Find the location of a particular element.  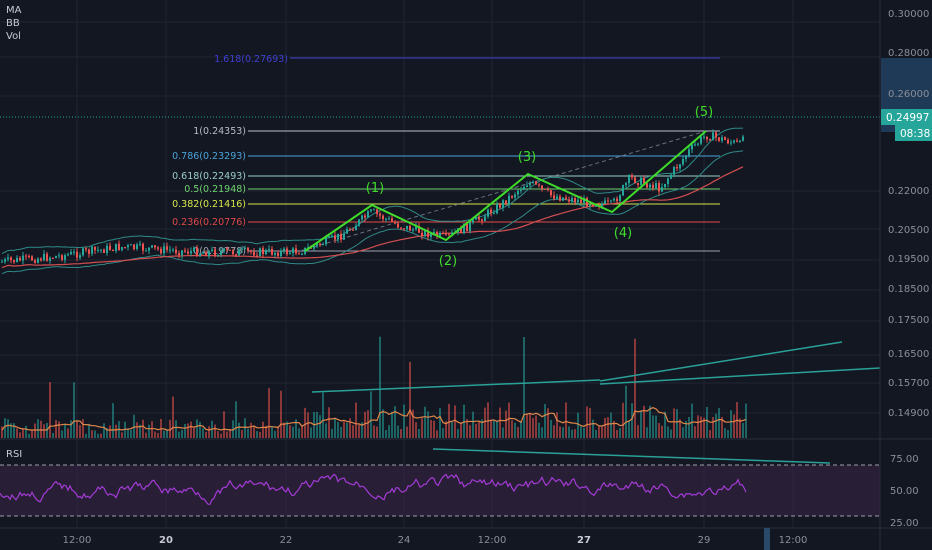

indicator-legend-rsi: RSI is located at coordinates (14, 454).